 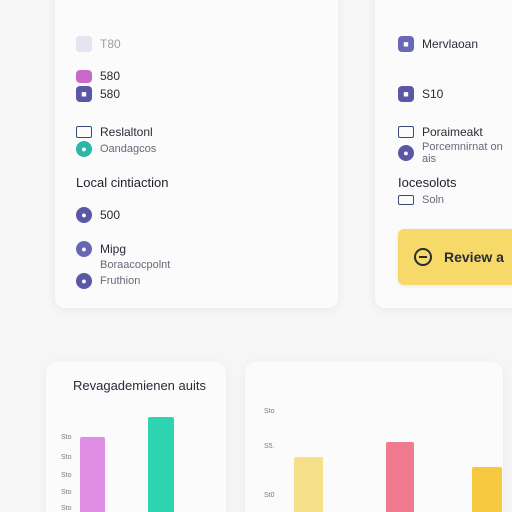 I want to click on item-label: Soln, so click(x=433, y=200).